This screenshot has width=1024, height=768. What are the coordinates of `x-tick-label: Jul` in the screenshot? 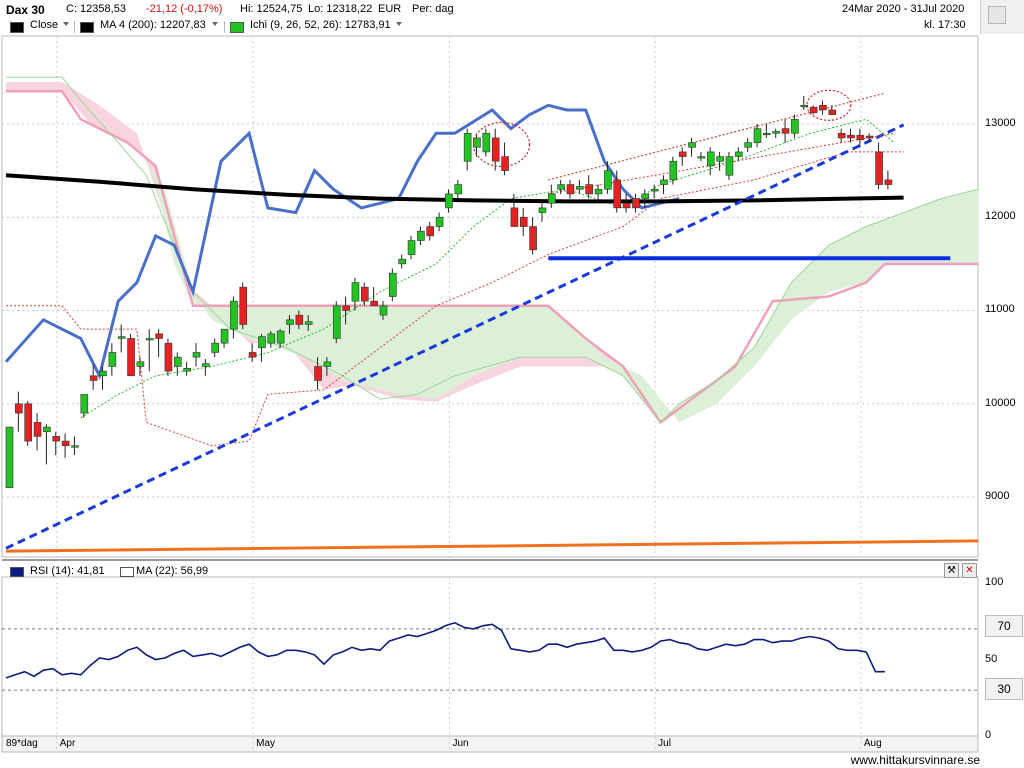 It's located at (664, 743).